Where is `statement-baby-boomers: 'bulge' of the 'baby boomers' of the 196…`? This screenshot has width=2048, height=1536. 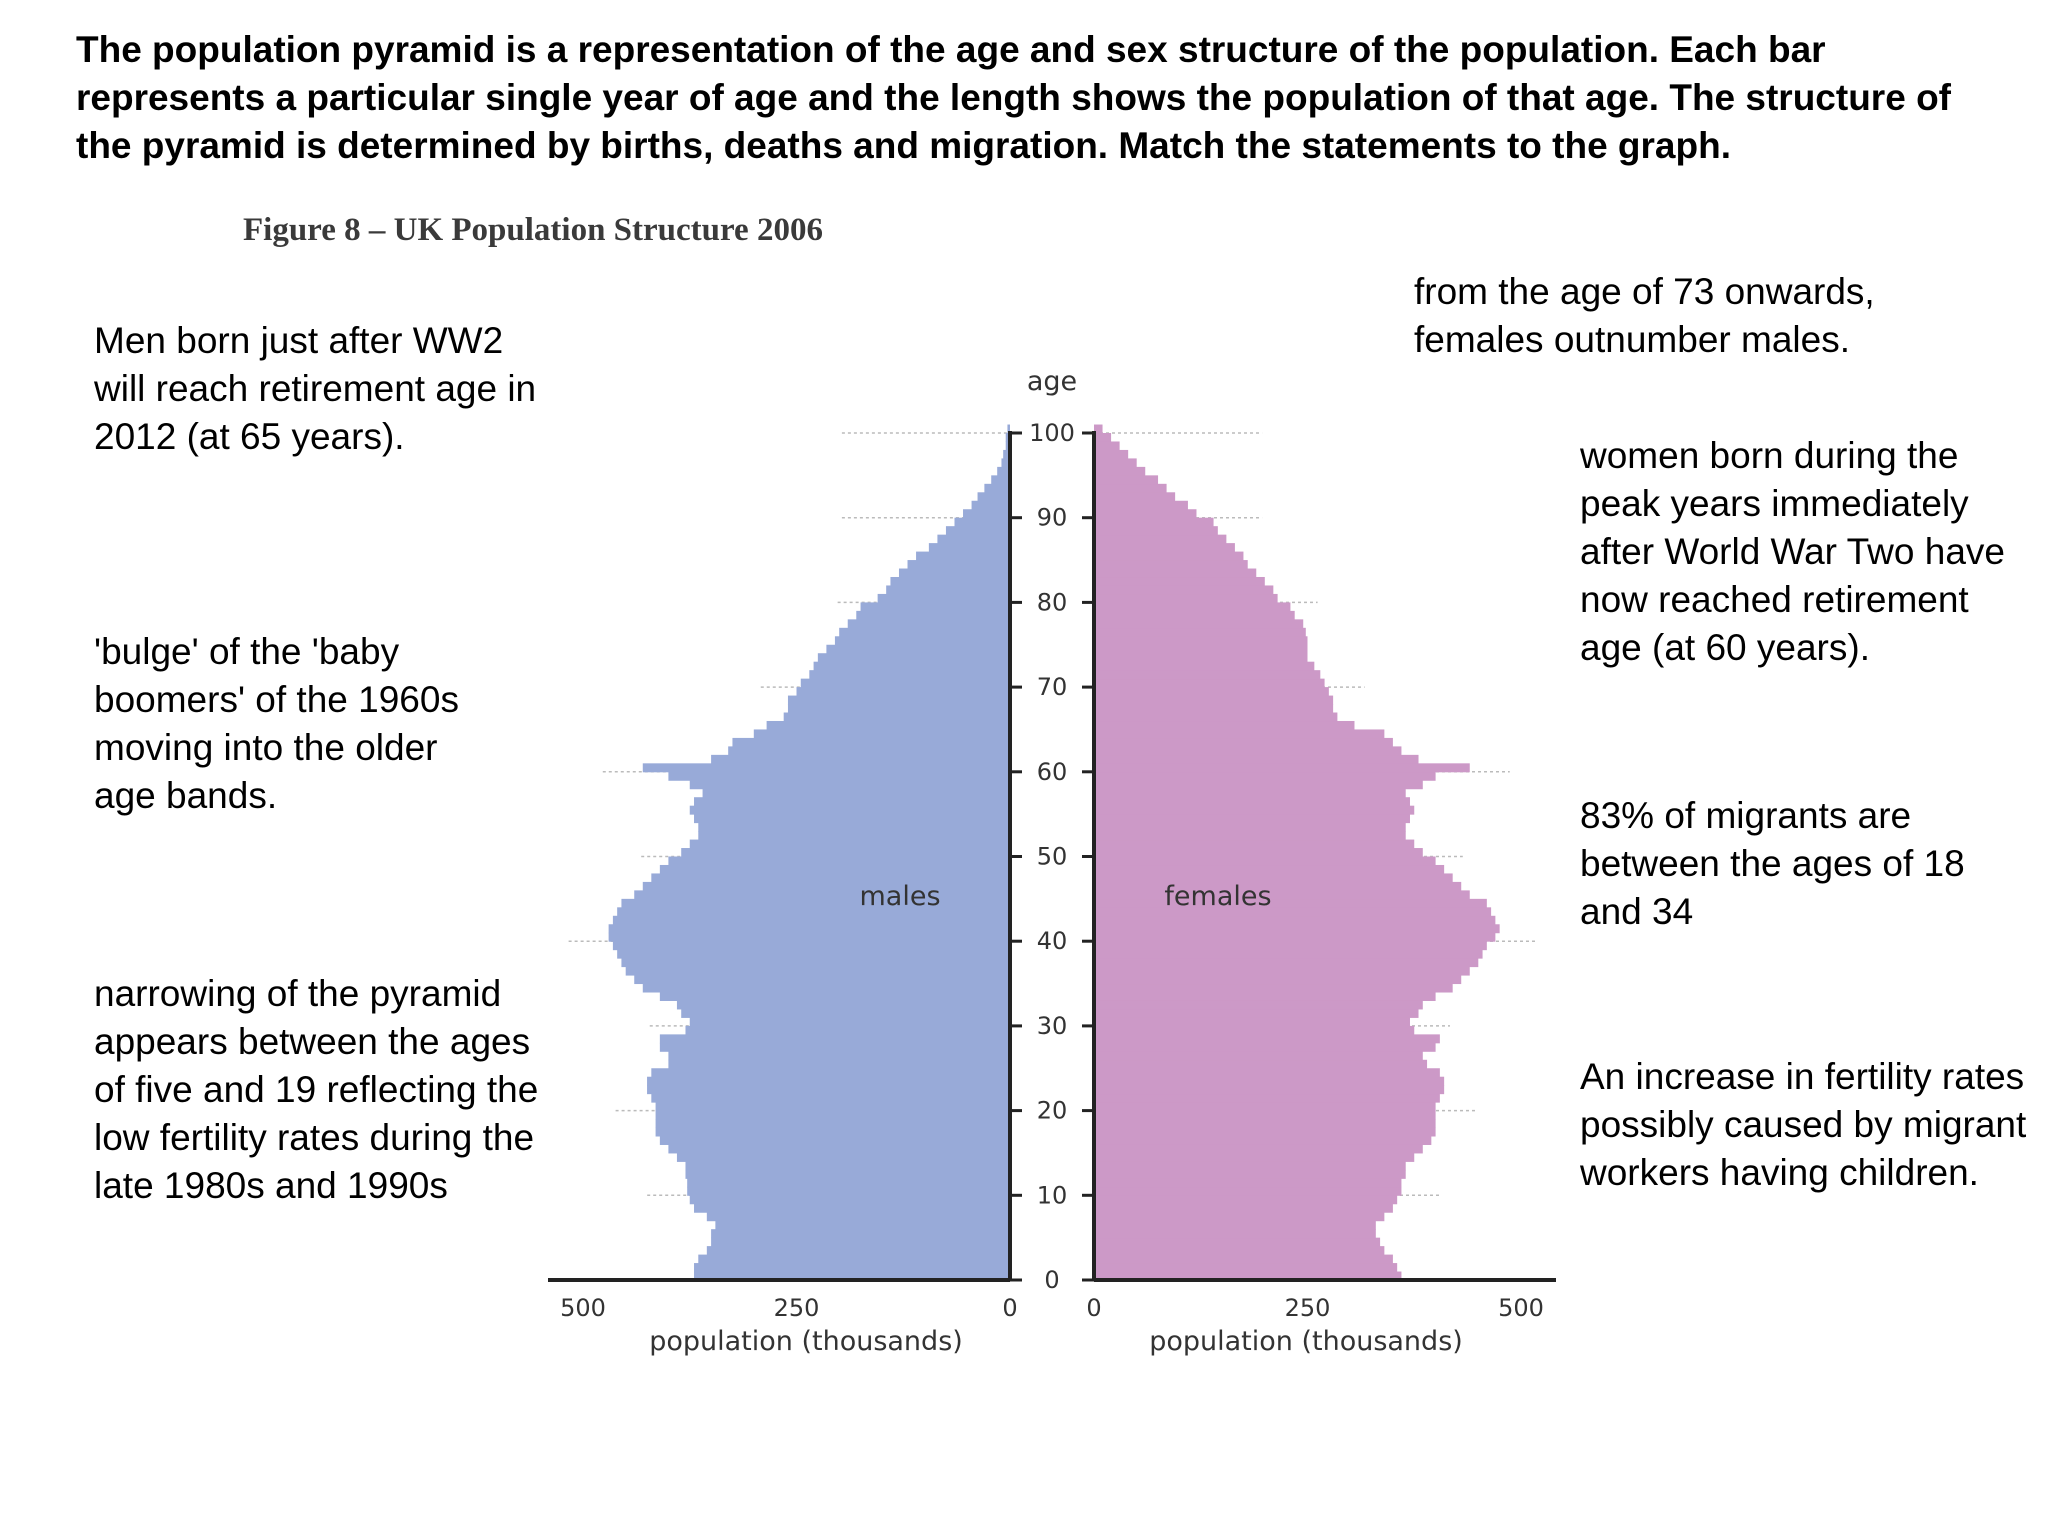
statement-baby-boomers: 'bulge' of the 'baby boomers' of the 196… is located at coordinates (276, 723).